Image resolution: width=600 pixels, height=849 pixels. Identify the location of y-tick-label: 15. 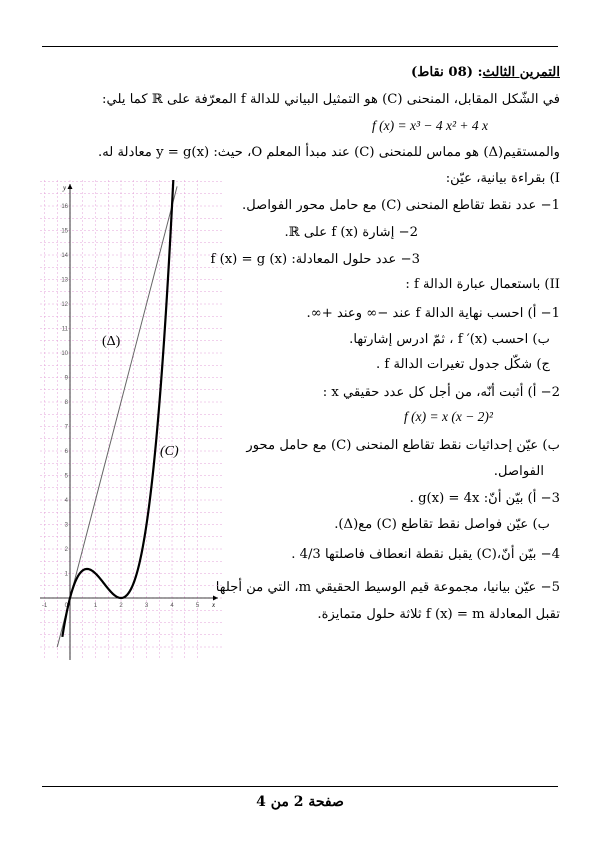
(64, 232).